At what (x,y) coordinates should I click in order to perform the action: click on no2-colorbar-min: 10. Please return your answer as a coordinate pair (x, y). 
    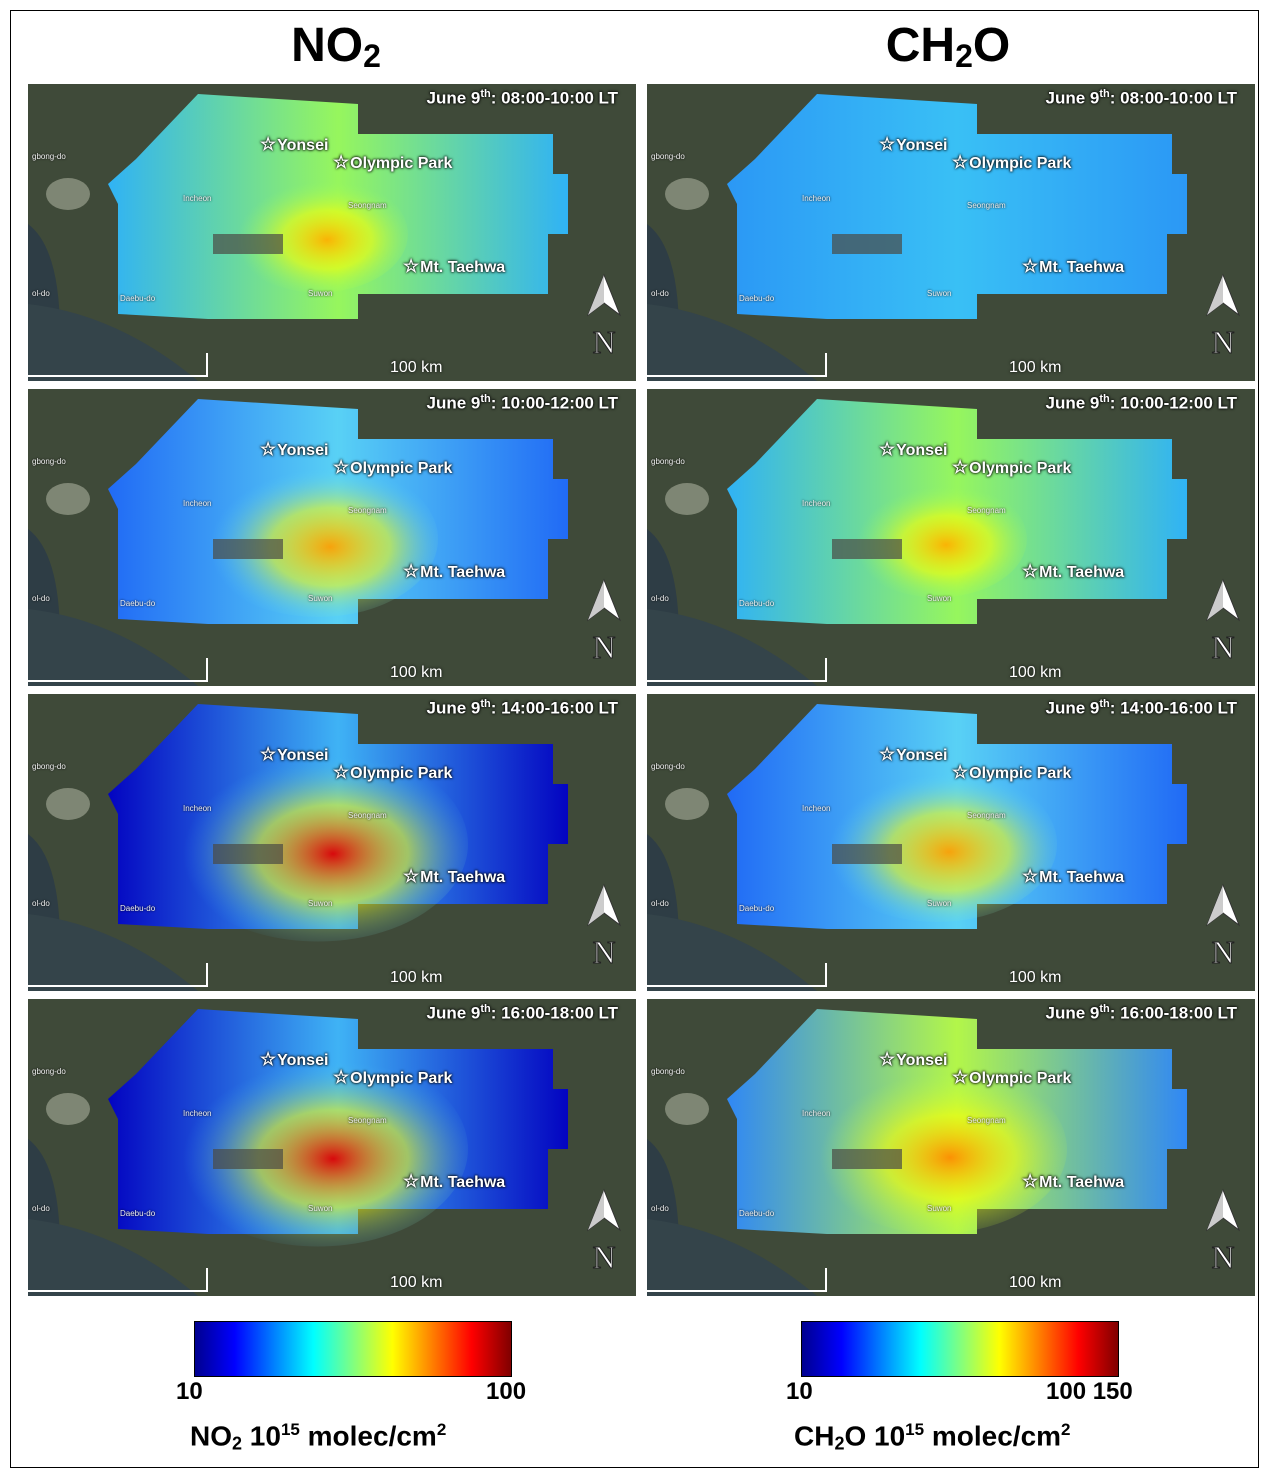
    Looking at the image, I should click on (189, 1391).